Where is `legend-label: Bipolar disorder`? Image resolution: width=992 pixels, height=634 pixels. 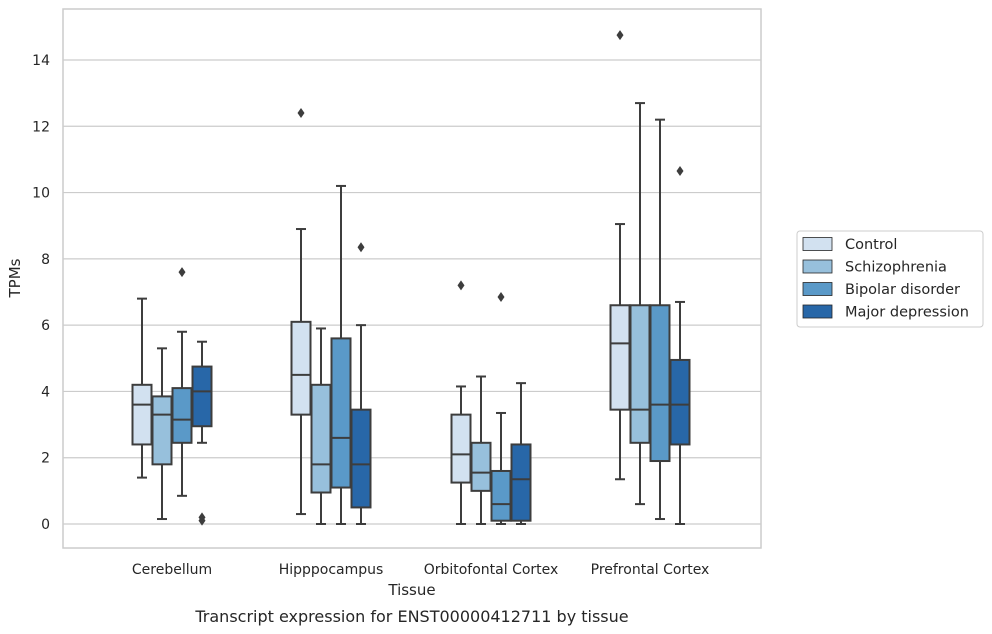 legend-label: Bipolar disorder is located at coordinates (902, 290).